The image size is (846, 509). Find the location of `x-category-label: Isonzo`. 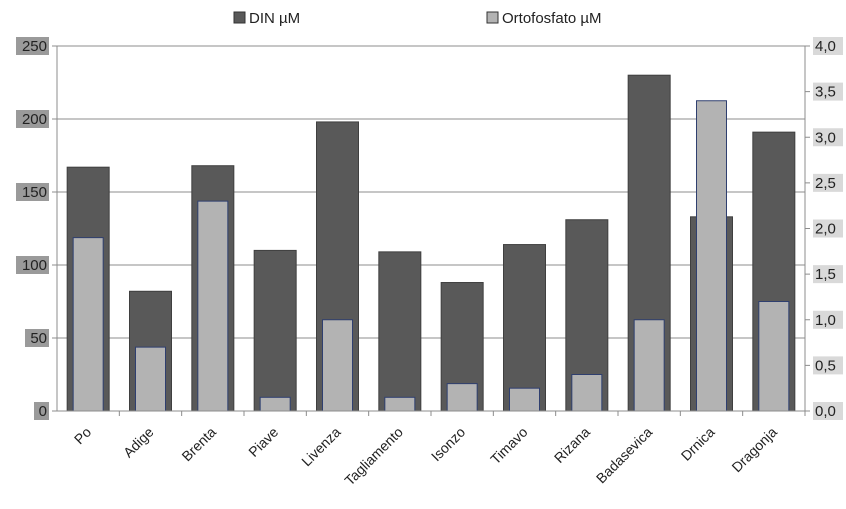

x-category-label: Isonzo is located at coordinates (448, 444).